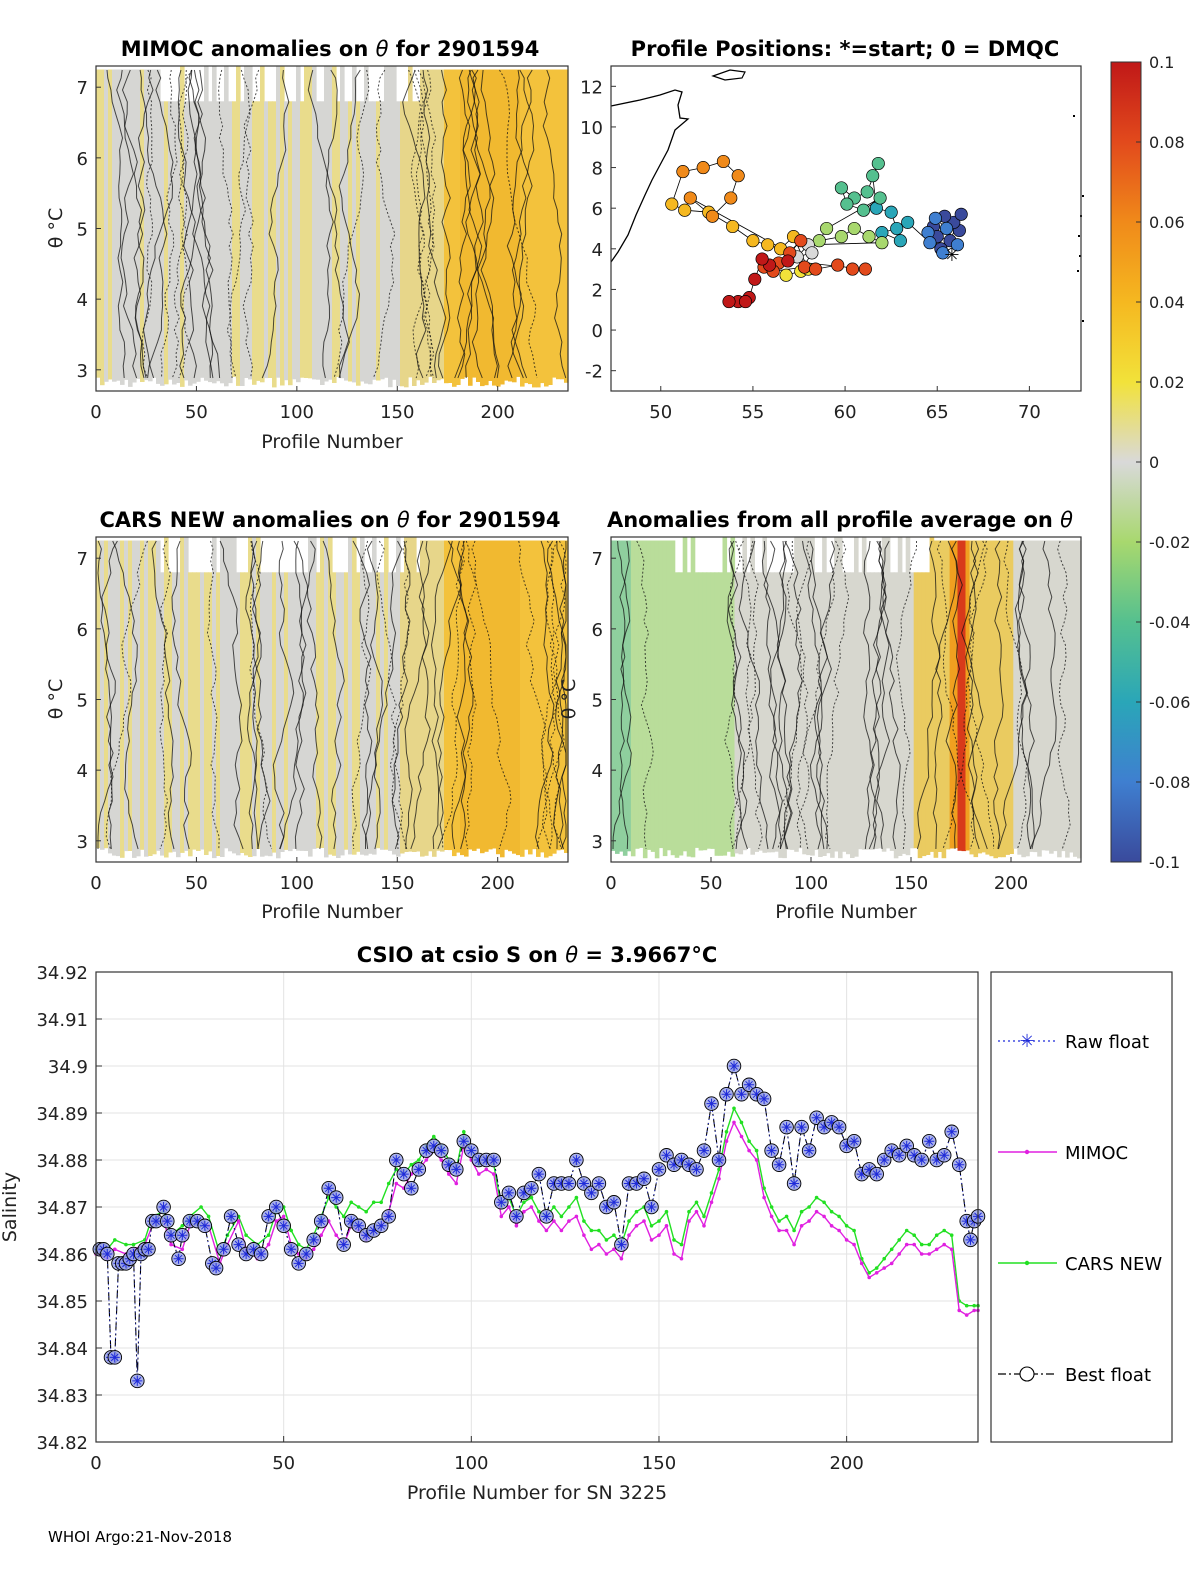 This screenshot has height=1575, width=1200. Describe the element at coordinates (1029, 412) in the screenshot. I see `x-tick-label: 70` at that location.